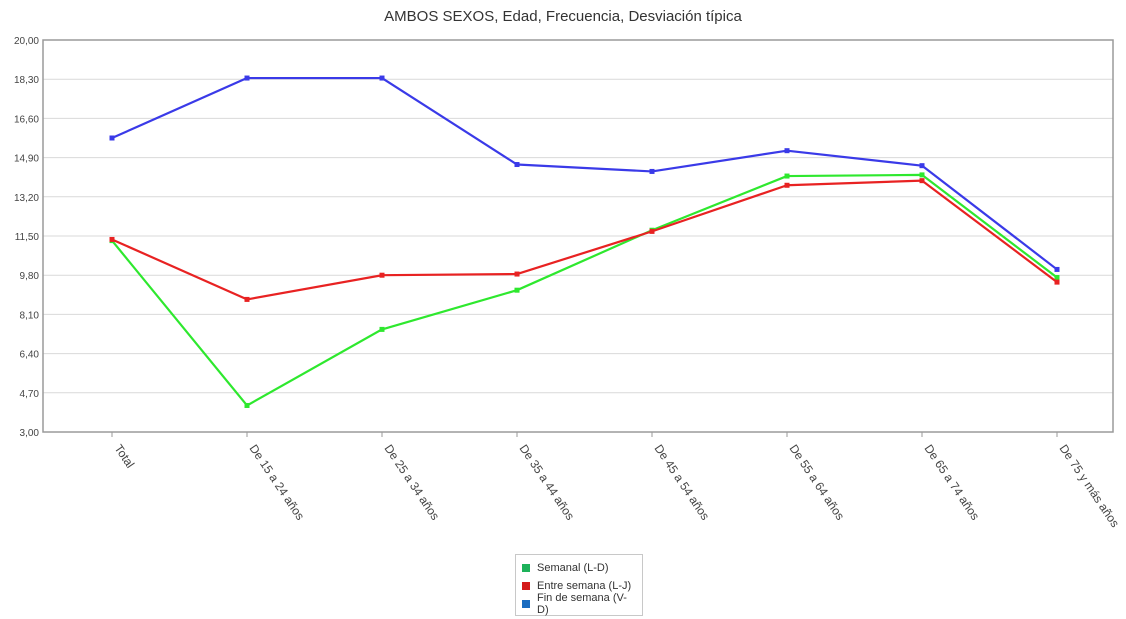 The width and height of the screenshot is (1126, 619). Describe the element at coordinates (26, 119) in the screenshot. I see `y-tick-label: 16,60` at that location.